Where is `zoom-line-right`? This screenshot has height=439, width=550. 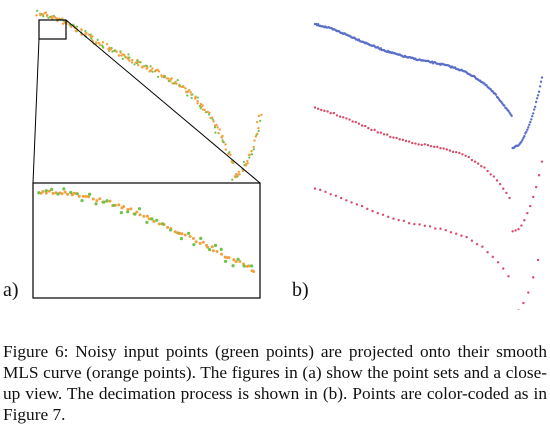
zoom-line-right is located at coordinates (163, 101).